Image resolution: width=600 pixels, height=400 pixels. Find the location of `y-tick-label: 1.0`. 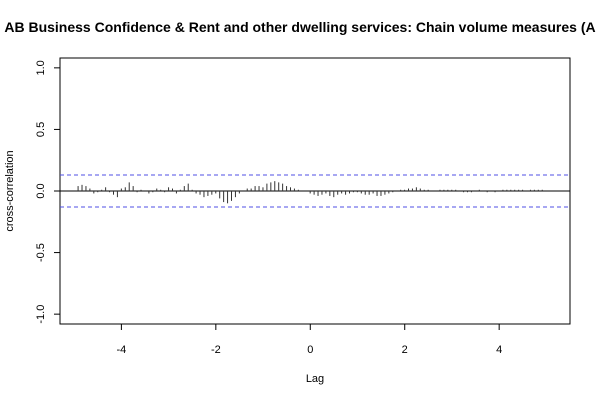

y-tick-label: 1.0 is located at coordinates (41, 67).